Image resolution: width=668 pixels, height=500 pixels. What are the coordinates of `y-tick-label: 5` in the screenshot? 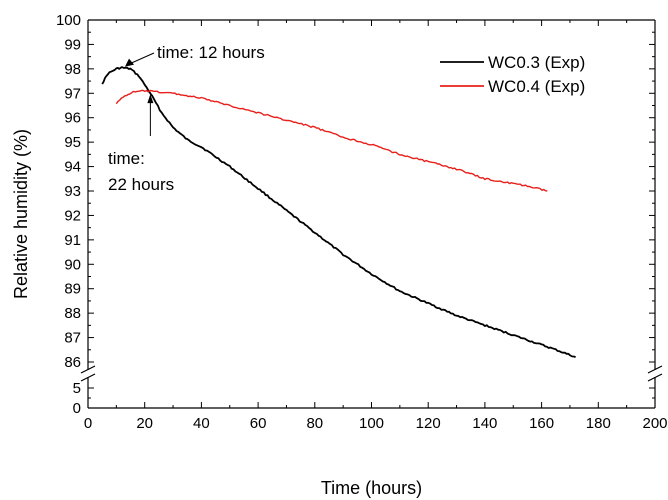 It's located at (77, 388).